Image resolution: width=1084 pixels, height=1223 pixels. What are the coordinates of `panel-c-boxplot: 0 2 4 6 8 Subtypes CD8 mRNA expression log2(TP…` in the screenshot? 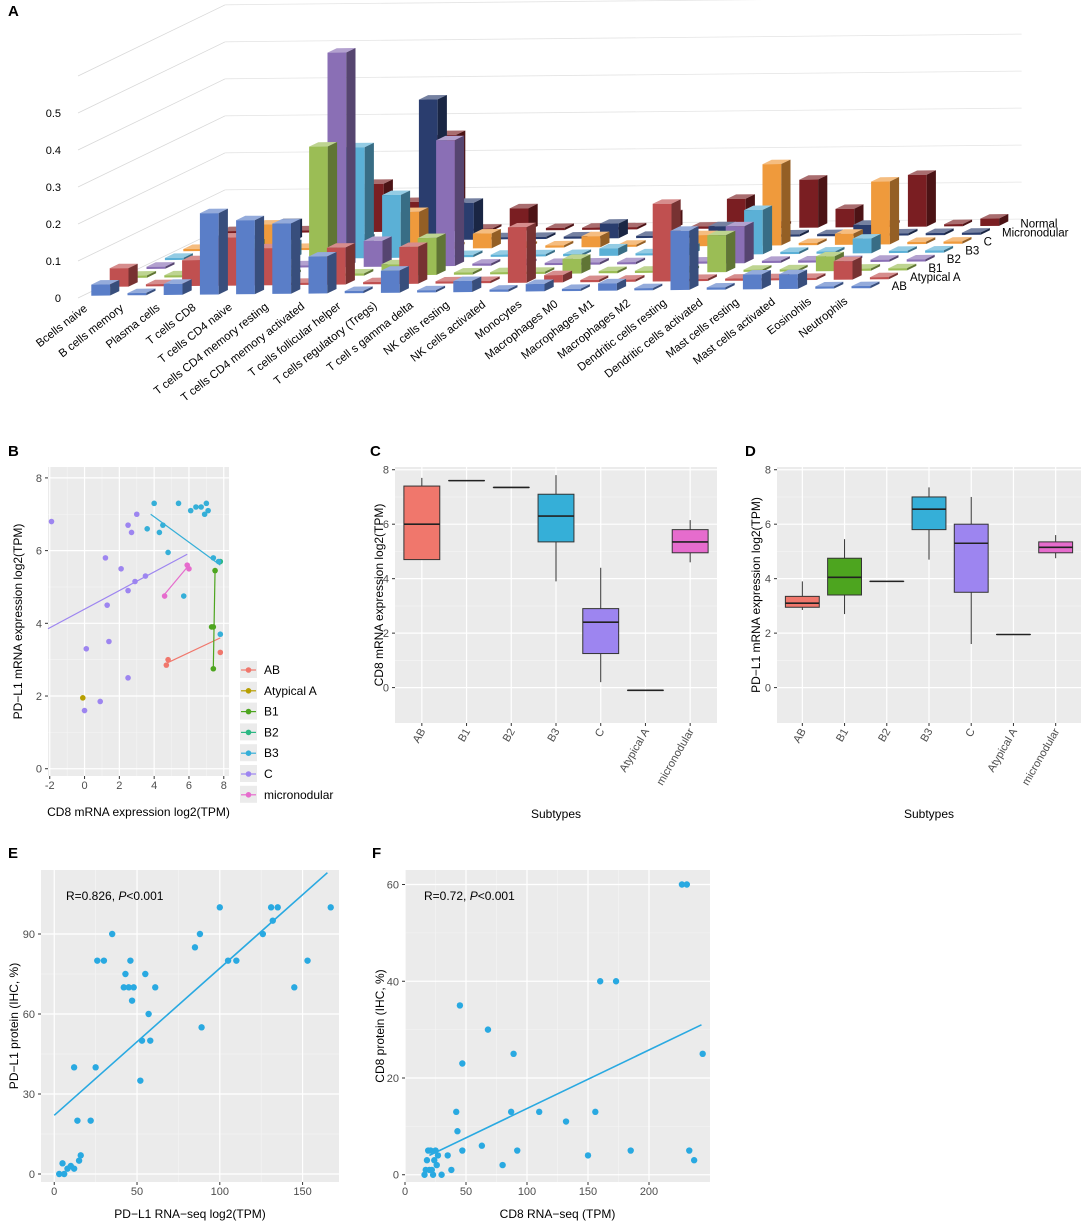 It's located at (544, 643).